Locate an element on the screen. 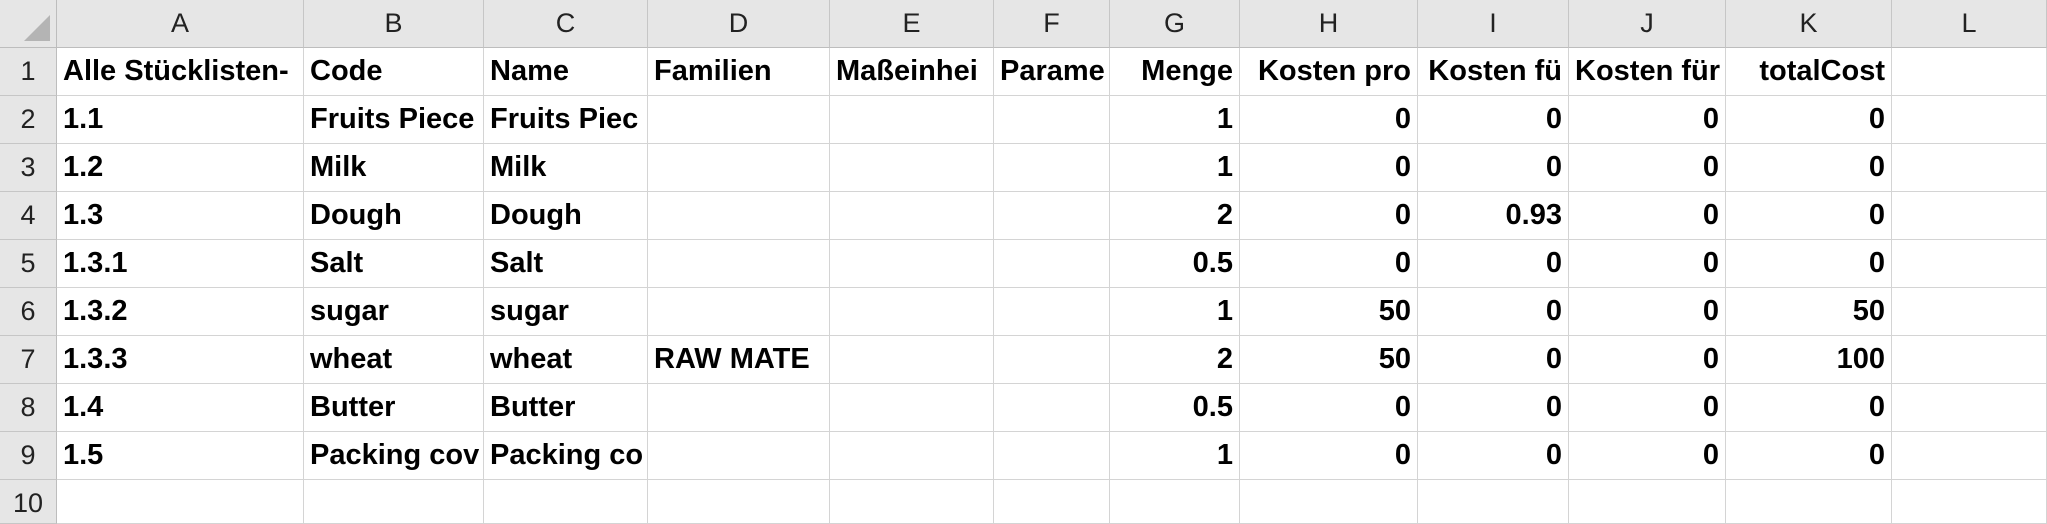 The width and height of the screenshot is (2047, 524). column-header-b: B is located at coordinates (394, 24).